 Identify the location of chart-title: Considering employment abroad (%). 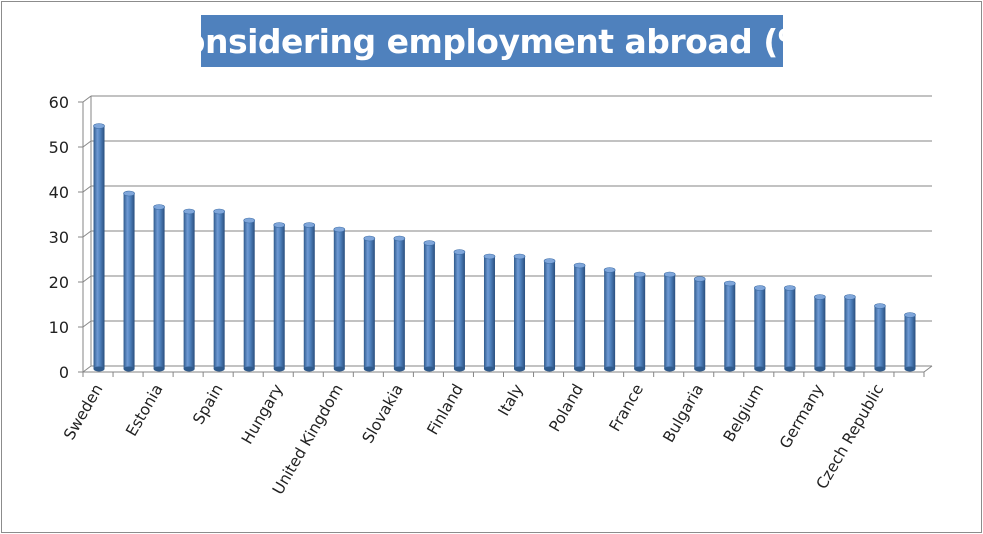
(492, 41).